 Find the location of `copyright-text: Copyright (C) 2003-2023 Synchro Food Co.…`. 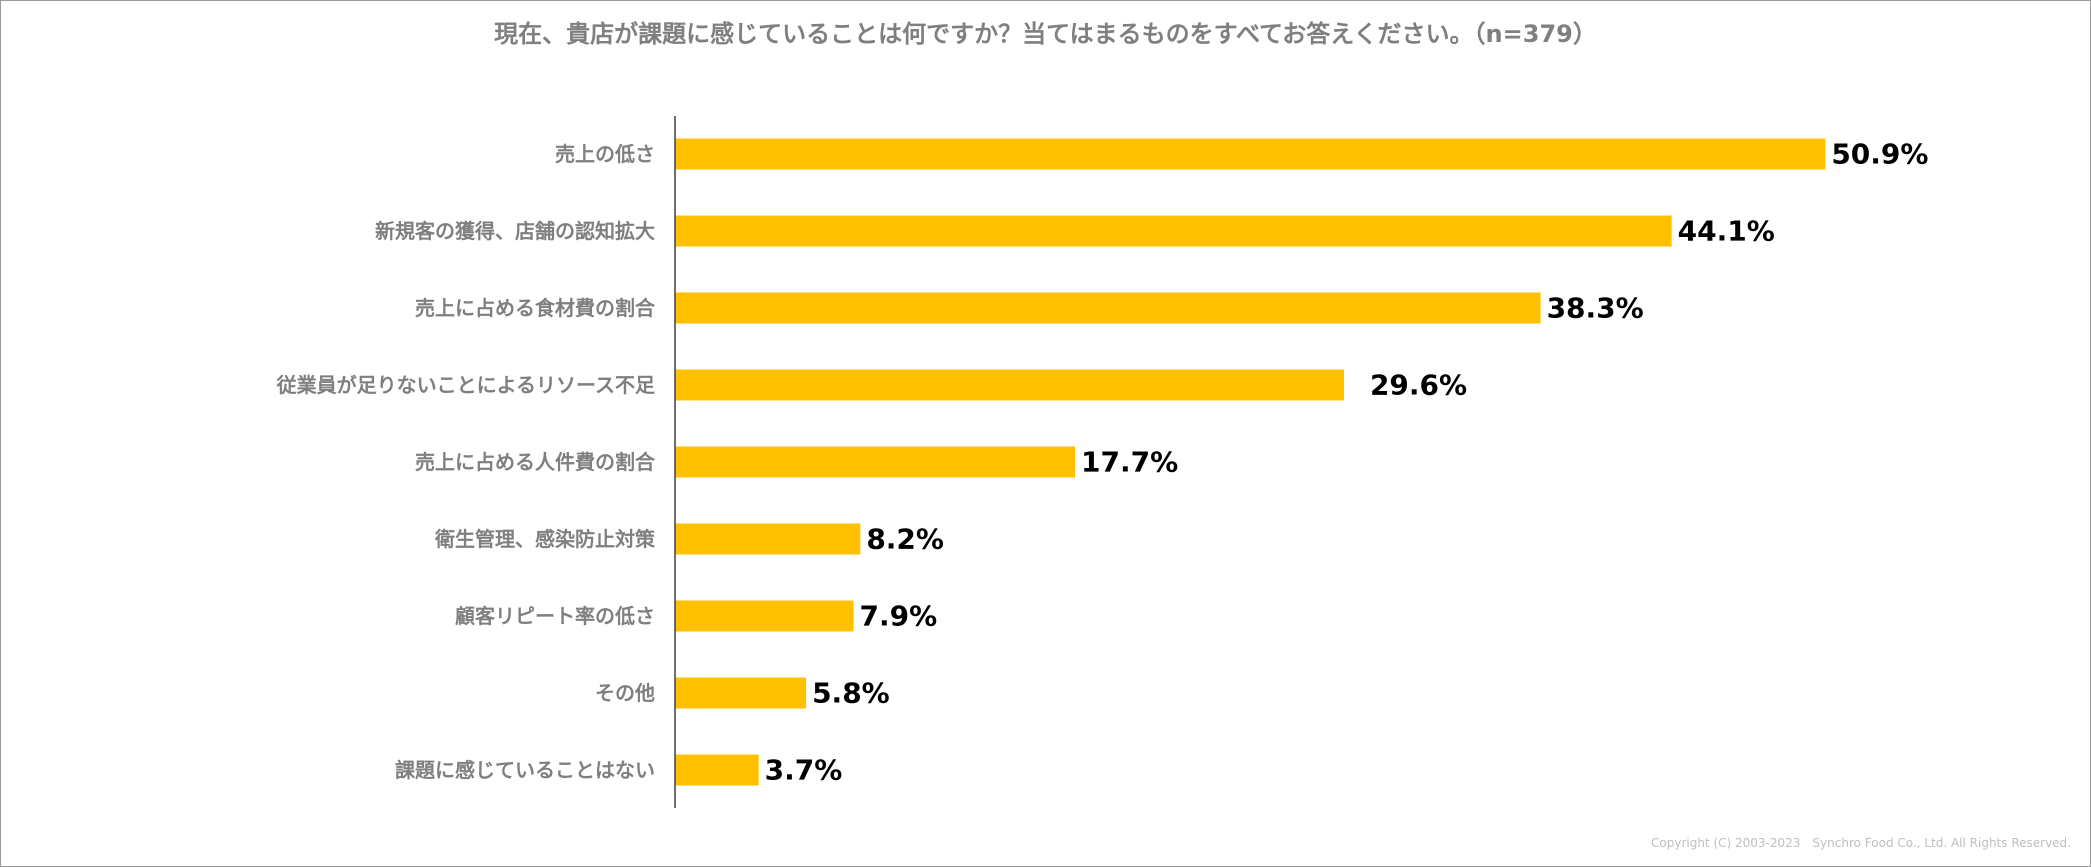

copyright-text: Copyright (C) 2003-2023 Synchro Food Co.… is located at coordinates (1861, 843).